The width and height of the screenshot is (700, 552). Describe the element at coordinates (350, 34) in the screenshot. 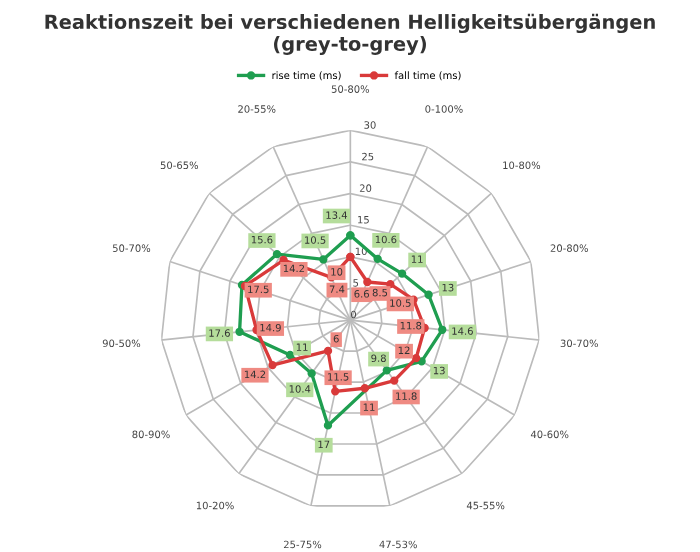

I see `chart-title: Reaktionszeit bei verschiedenen Helligkeitsübergängen (grey-to-grey)` at that location.